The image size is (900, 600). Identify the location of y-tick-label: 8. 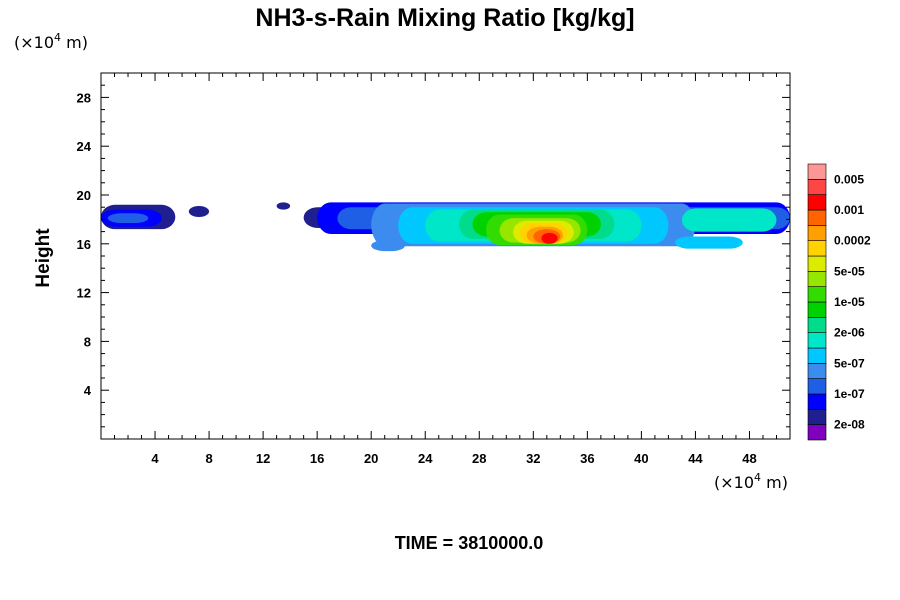
(87, 341).